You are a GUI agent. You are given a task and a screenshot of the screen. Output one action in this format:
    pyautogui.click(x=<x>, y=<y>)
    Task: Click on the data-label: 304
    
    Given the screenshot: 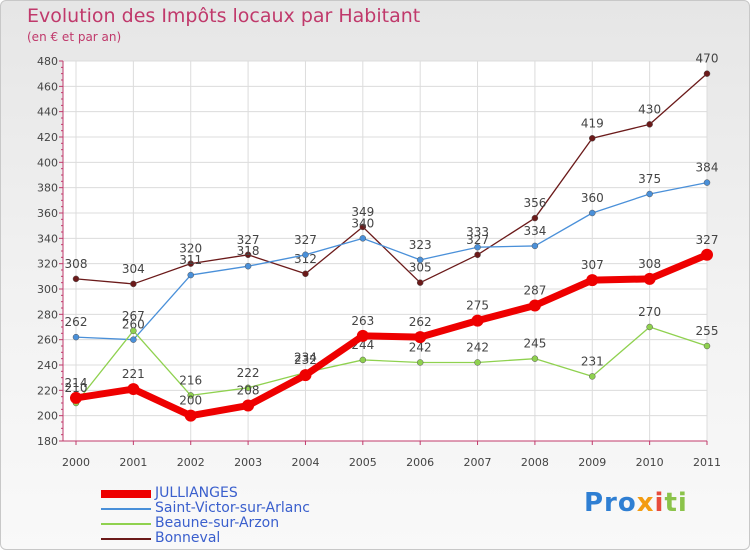 What is the action you would take?
    pyautogui.click(x=133, y=269)
    